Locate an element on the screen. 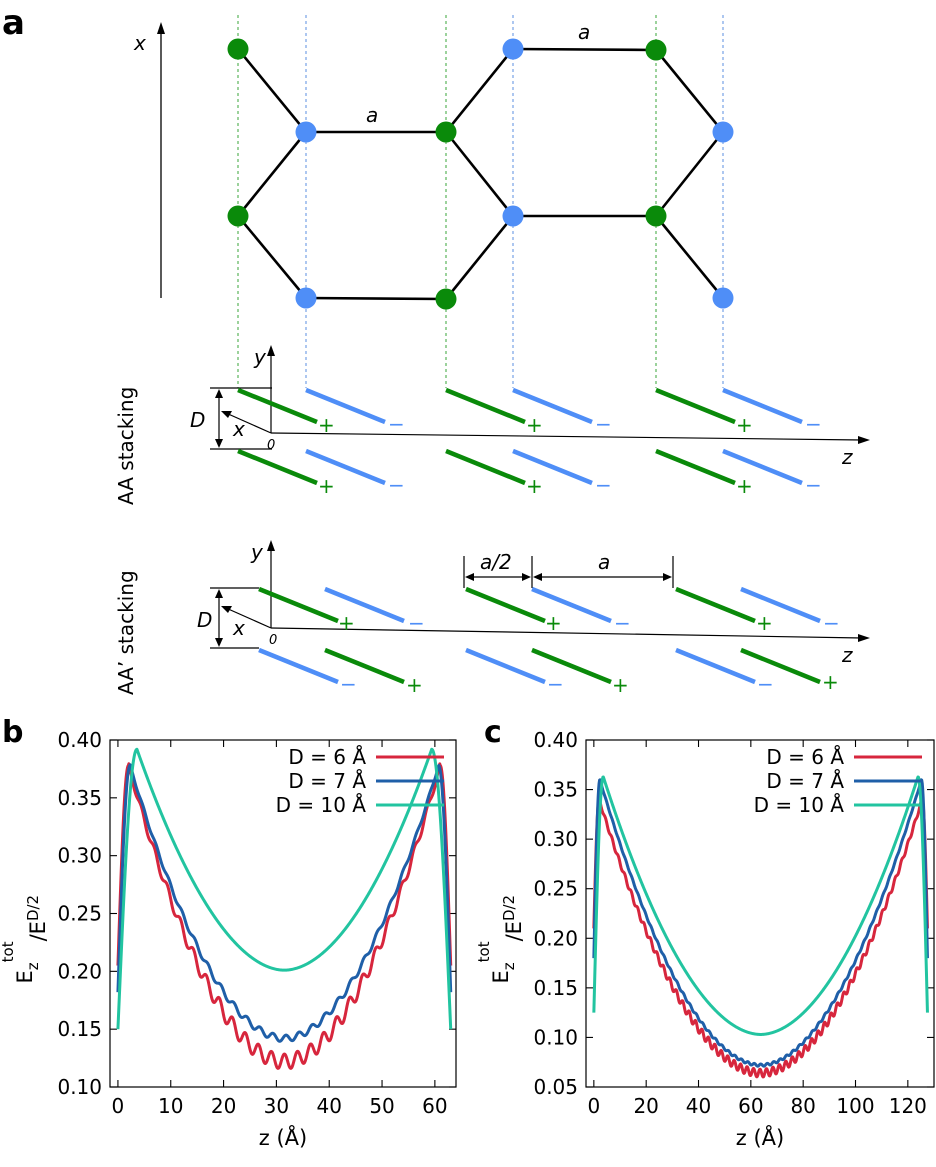  lattice-bonds is located at coordinates (480, 174).